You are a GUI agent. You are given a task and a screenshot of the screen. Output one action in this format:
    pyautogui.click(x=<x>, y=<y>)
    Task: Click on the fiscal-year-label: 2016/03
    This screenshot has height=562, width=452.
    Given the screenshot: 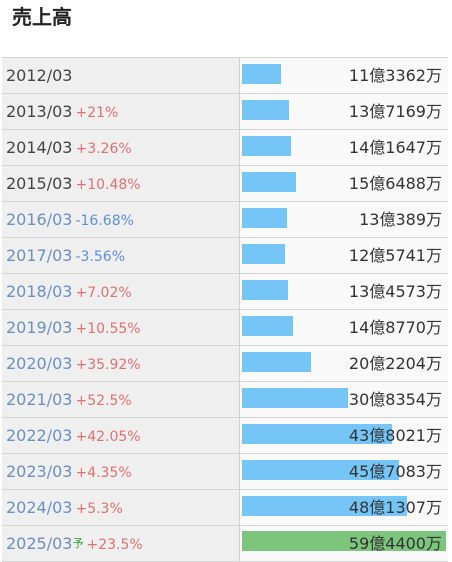 What is the action you would take?
    pyautogui.click(x=39, y=219)
    